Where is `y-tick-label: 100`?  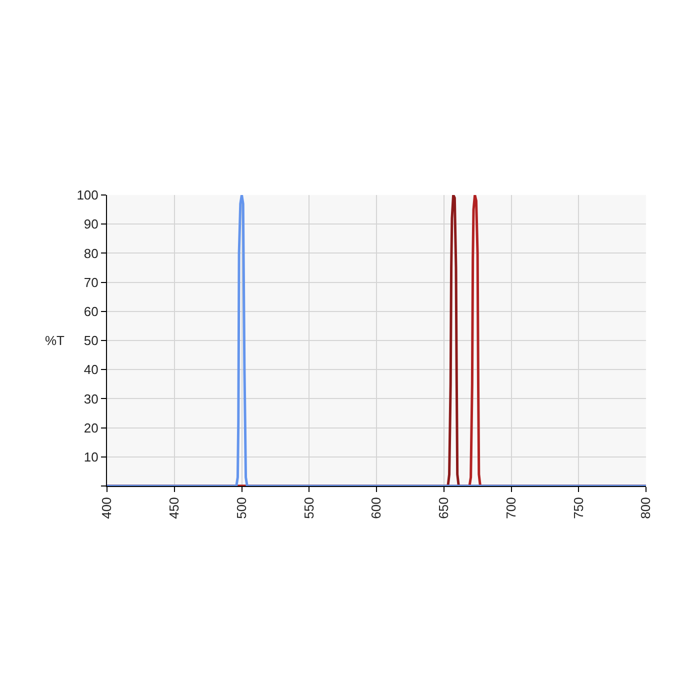 y-tick-label: 100 is located at coordinates (87, 195).